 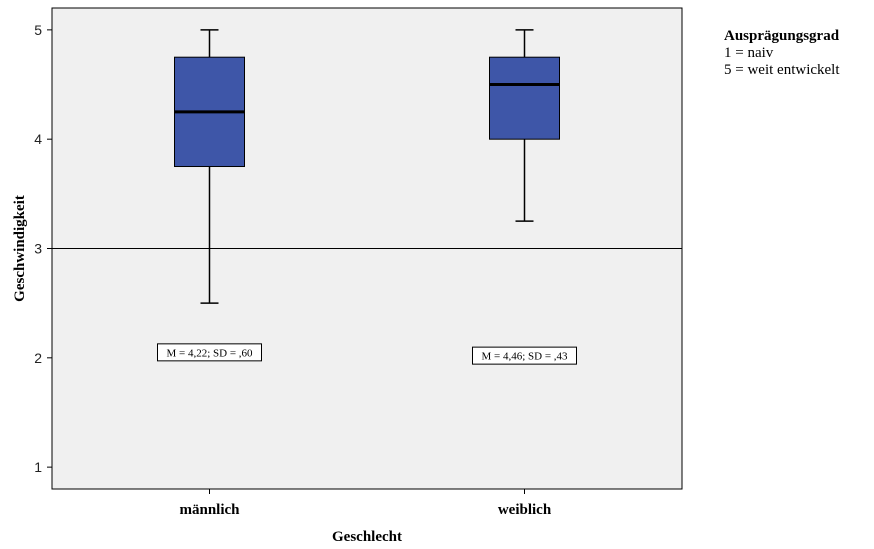 I want to click on y-axis-title: Geschwindigkeit, so click(x=20, y=248).